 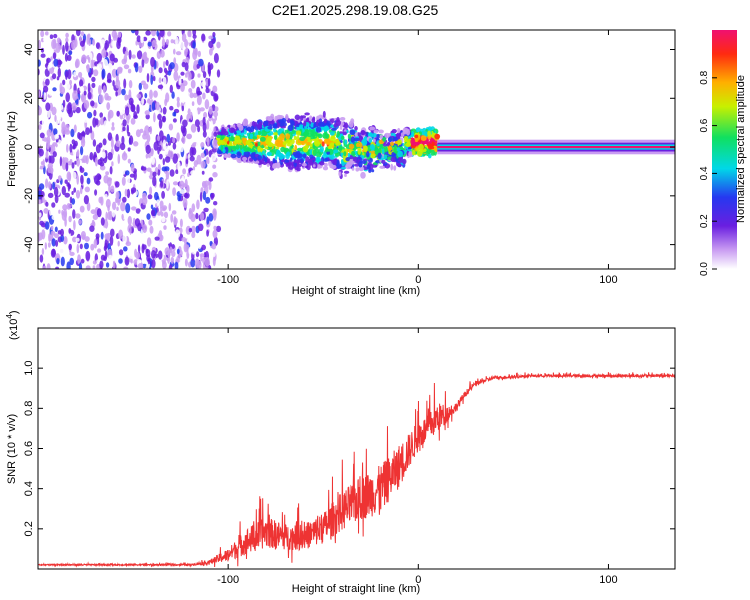 What do you see at coordinates (418, 280) in the screenshot?
I see `x-tick-label: 0` at bounding box center [418, 280].